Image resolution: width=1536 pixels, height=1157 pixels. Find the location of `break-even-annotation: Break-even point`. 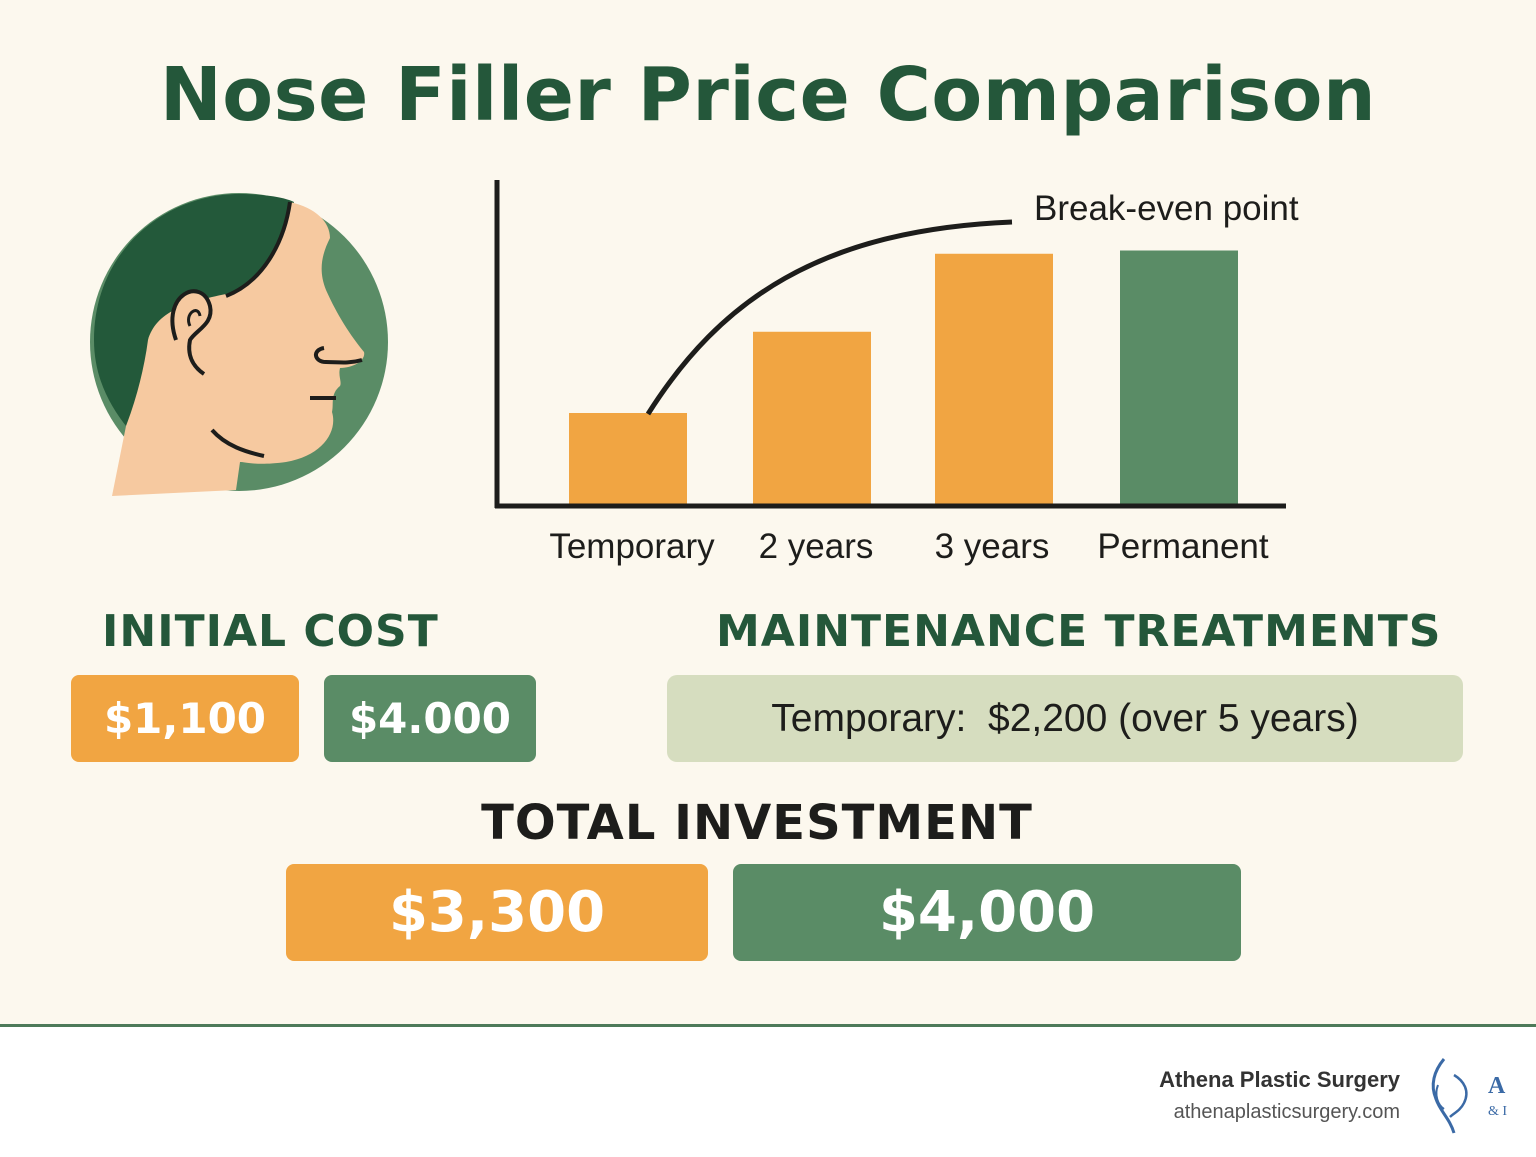

break-even-annotation: Break-even point is located at coordinates (1166, 208).